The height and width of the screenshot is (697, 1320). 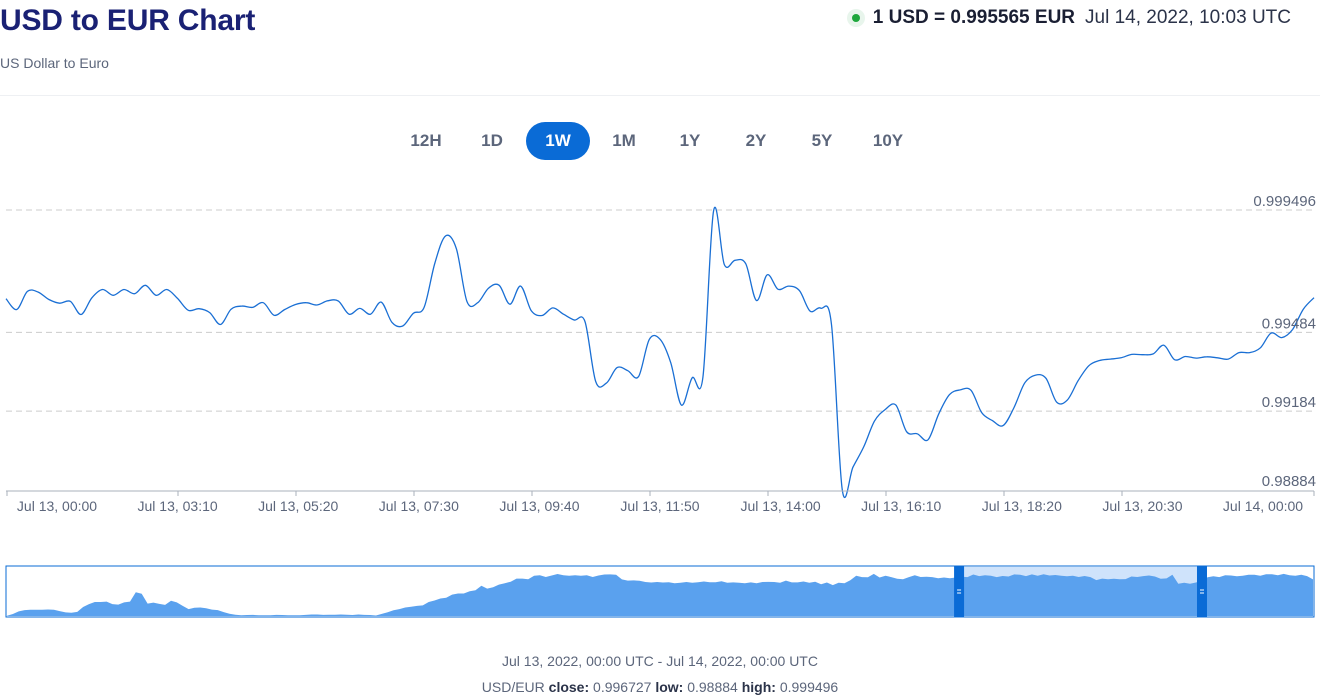 I want to click on x-tick-label: Jul 13, 09:40, so click(x=539, y=506).